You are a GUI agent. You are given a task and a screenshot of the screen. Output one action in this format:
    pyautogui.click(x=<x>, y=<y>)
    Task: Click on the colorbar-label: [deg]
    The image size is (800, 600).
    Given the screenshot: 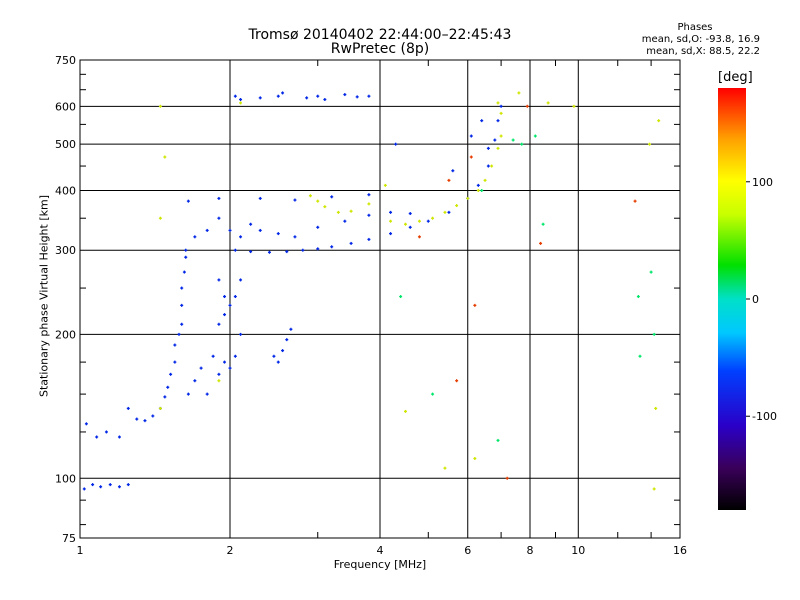 What is the action you would take?
    pyautogui.click(x=735, y=77)
    